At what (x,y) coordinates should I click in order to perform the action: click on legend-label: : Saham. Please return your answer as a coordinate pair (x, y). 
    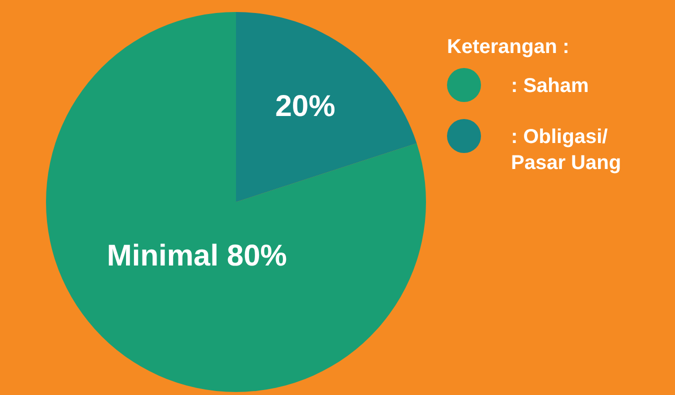
    Looking at the image, I should click on (550, 86).